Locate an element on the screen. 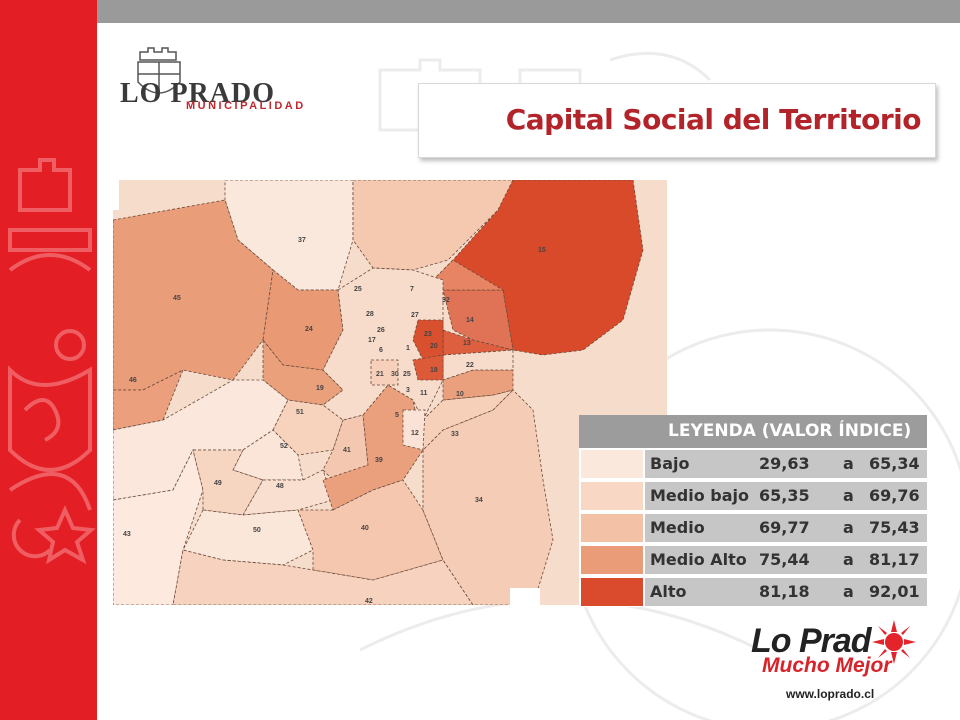 This screenshot has height=720, width=960. zone-label: 23 is located at coordinates (428, 334).